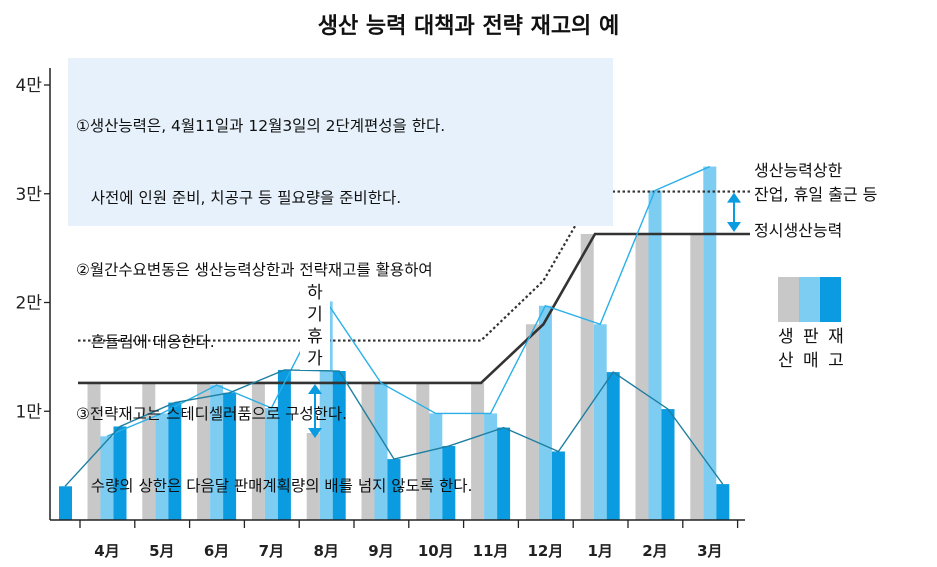 The height and width of the screenshot is (567, 937). What do you see at coordinates (261, 126) in the screenshot?
I see `note-line: ①생산능력은, 4월11일과 12월3일의 2단계편성을 한다.` at bounding box center [261, 126].